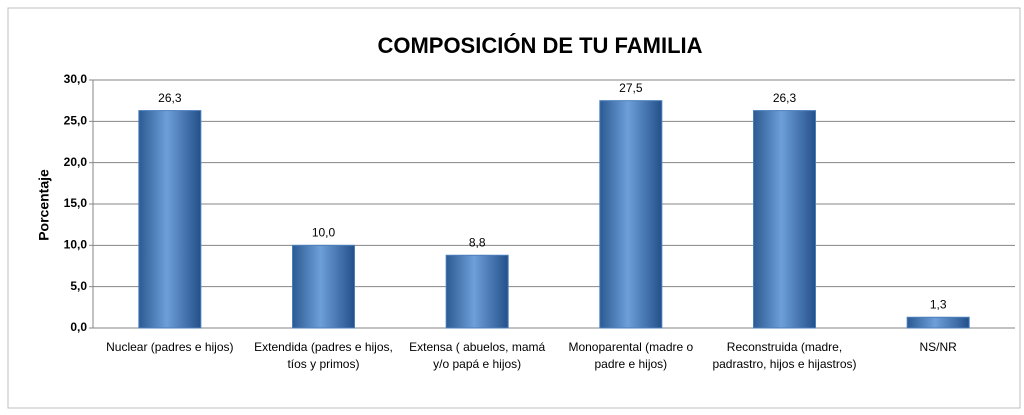 The image size is (1024, 415). I want to click on y-tick-label: 0,0, so click(78, 327).